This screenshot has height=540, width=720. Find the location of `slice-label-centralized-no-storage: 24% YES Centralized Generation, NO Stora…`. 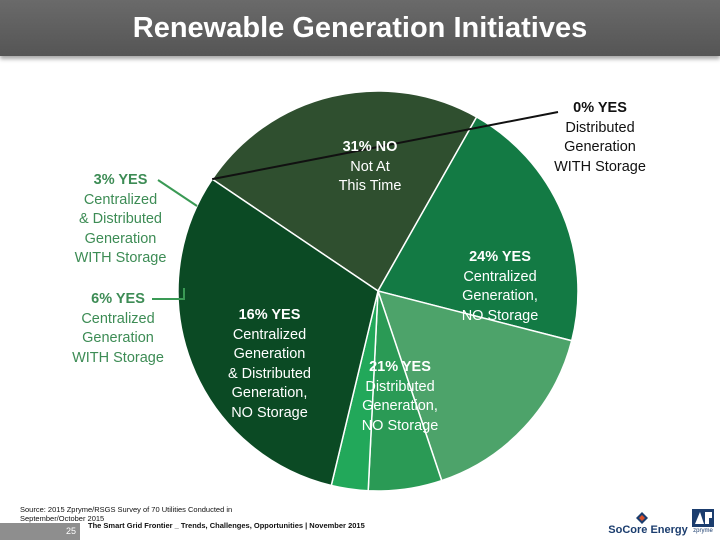

slice-label-centralized-no-storage: 24% YES Centralized Generation, NO Stora… is located at coordinates (500, 286).